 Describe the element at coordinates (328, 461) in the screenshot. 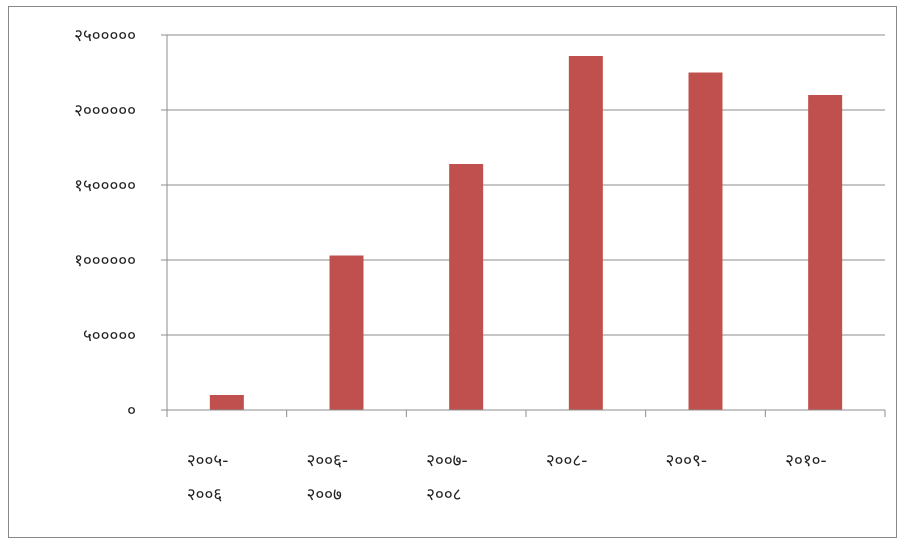

I see `x-tick-label: २००६-` at that location.